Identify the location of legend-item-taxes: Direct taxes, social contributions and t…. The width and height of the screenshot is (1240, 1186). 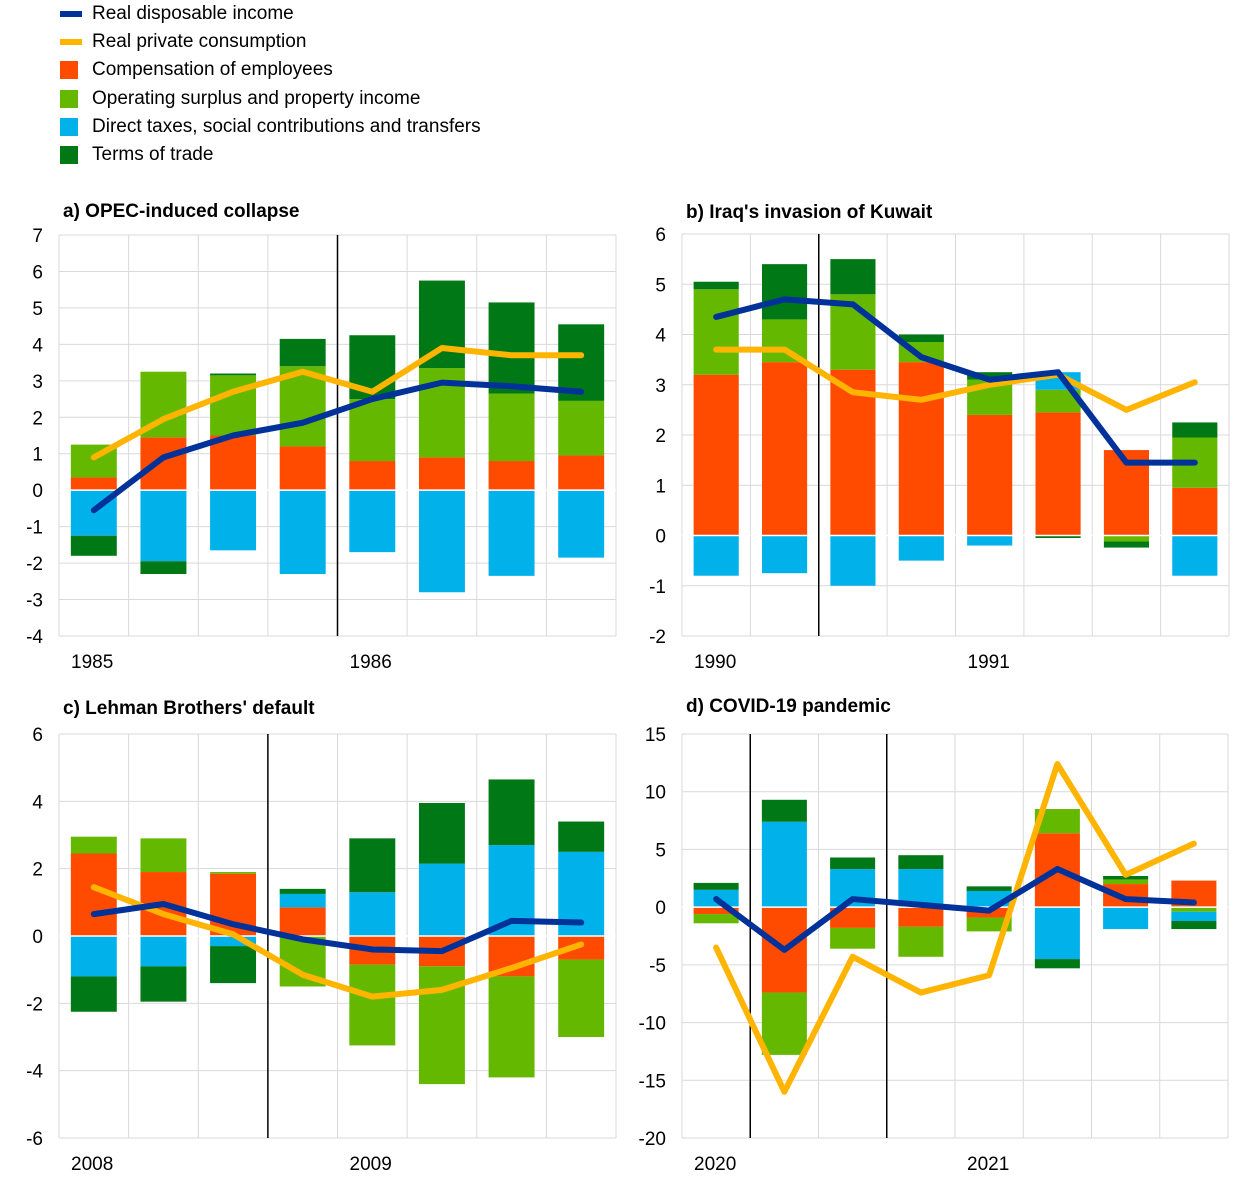
(270, 127).